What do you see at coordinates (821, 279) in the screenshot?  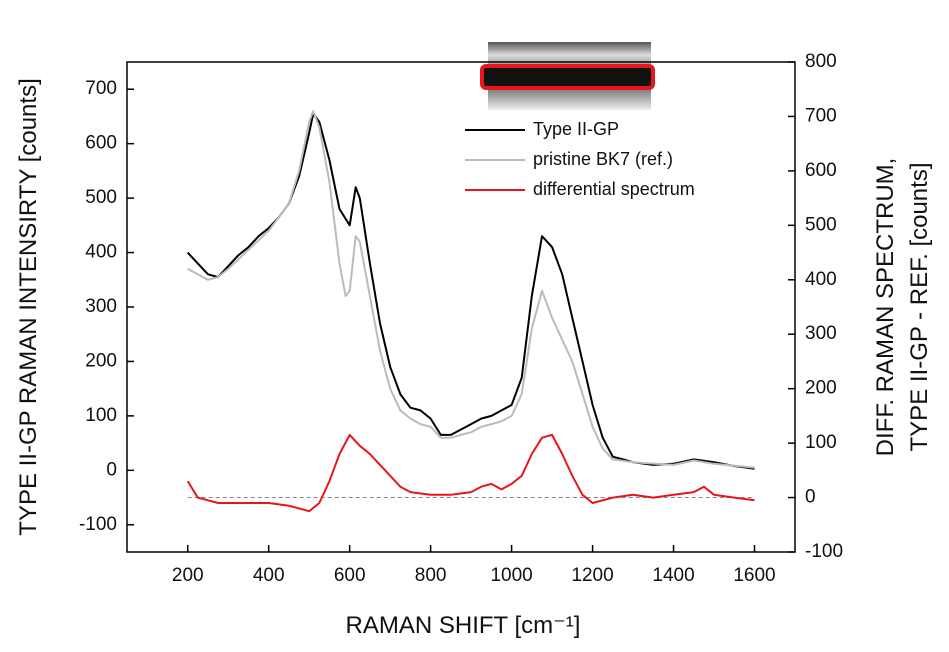 I see `y2-tick-label: 400` at bounding box center [821, 279].